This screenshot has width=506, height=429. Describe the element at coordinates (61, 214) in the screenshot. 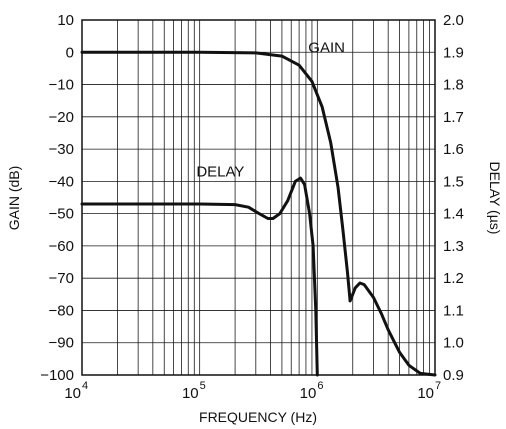

I see `left-tick-label: −50` at that location.